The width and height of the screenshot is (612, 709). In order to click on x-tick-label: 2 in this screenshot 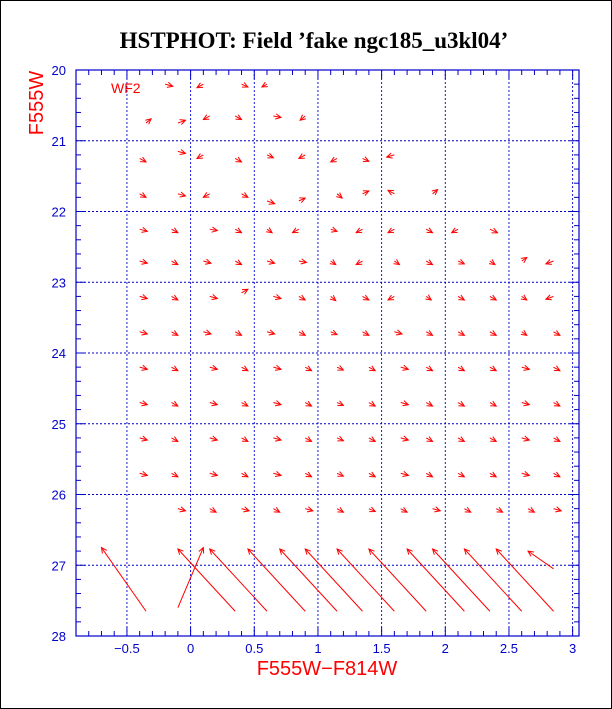, I will do `click(445, 648)`.